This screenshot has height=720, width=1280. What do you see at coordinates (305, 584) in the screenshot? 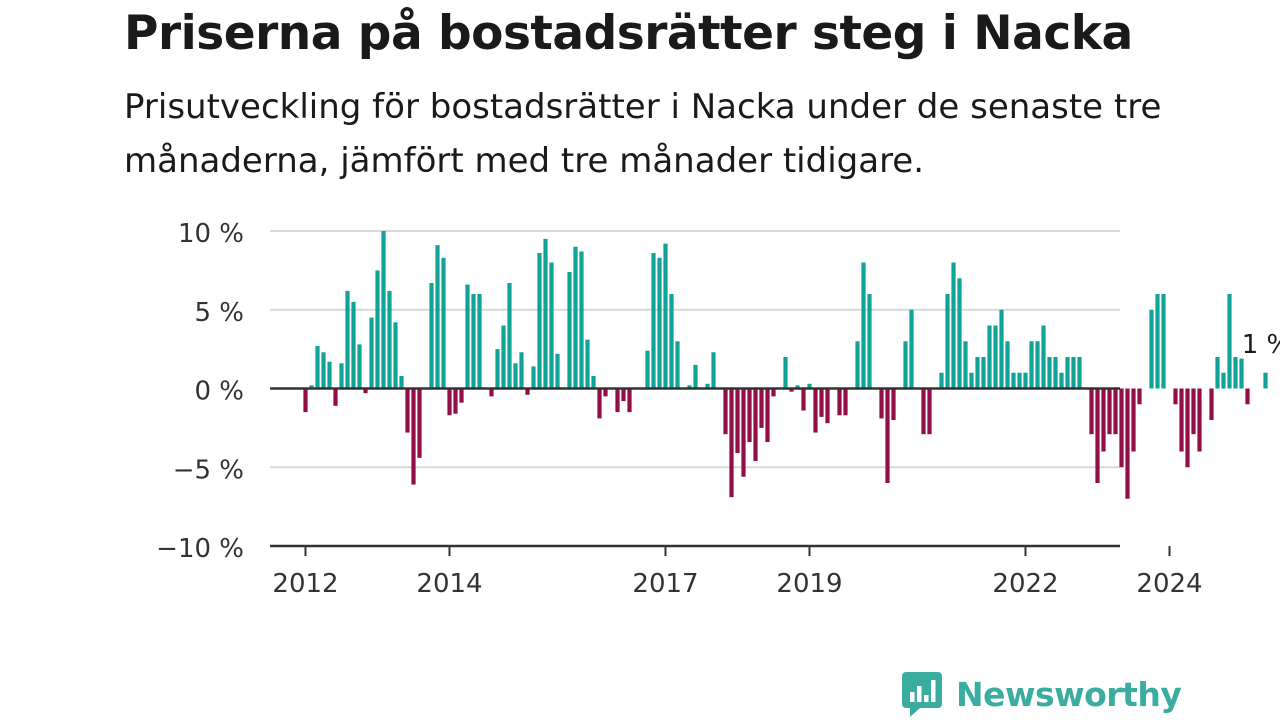
I see `x-tick-label: 2012` at bounding box center [305, 584].